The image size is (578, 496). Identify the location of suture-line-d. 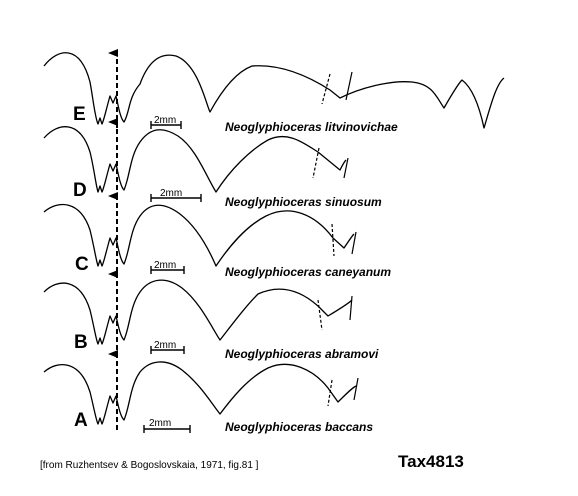
(195, 159).